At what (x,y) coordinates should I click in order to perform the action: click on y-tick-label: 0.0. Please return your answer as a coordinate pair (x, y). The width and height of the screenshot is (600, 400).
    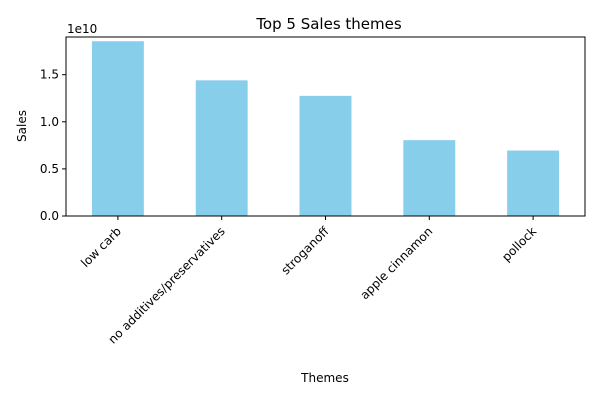
    Looking at the image, I should click on (49, 216).